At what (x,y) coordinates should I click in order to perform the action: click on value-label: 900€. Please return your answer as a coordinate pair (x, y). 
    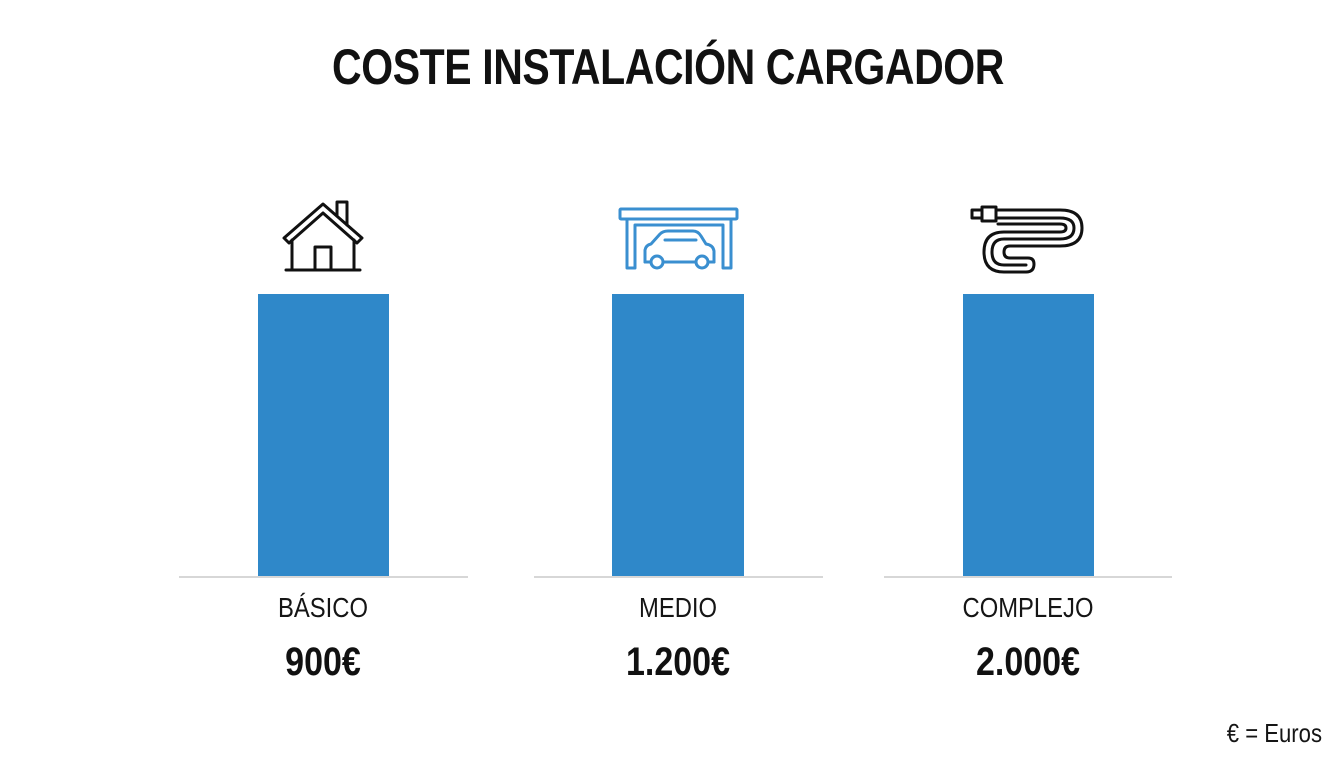
    Looking at the image, I should click on (323, 662).